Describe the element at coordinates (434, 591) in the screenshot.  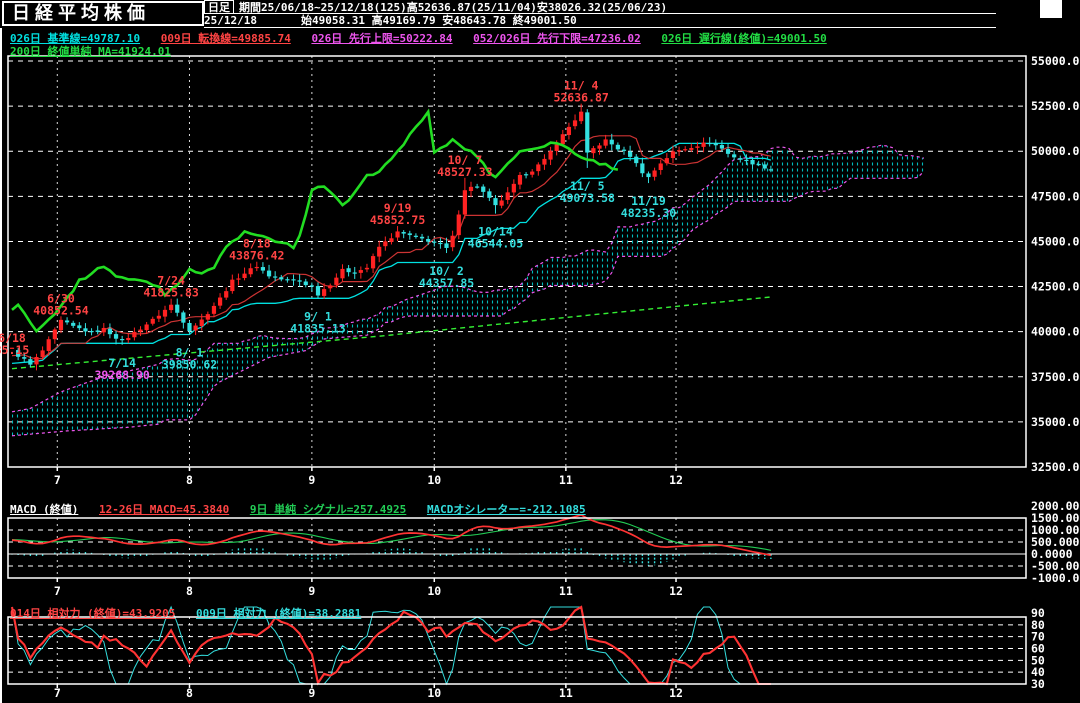
I see `x-axis-label: 10` at that location.